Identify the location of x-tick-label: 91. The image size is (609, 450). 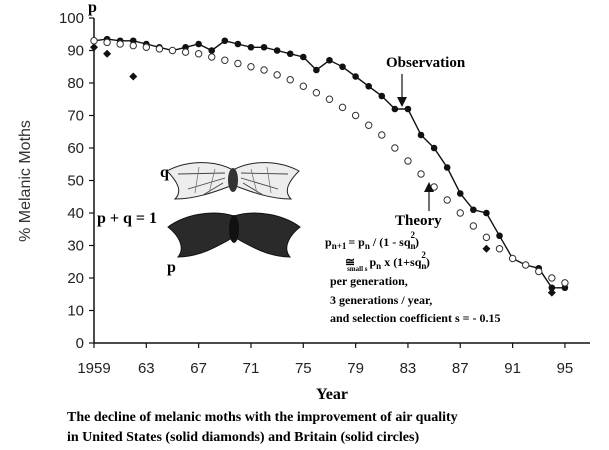
(512, 368).